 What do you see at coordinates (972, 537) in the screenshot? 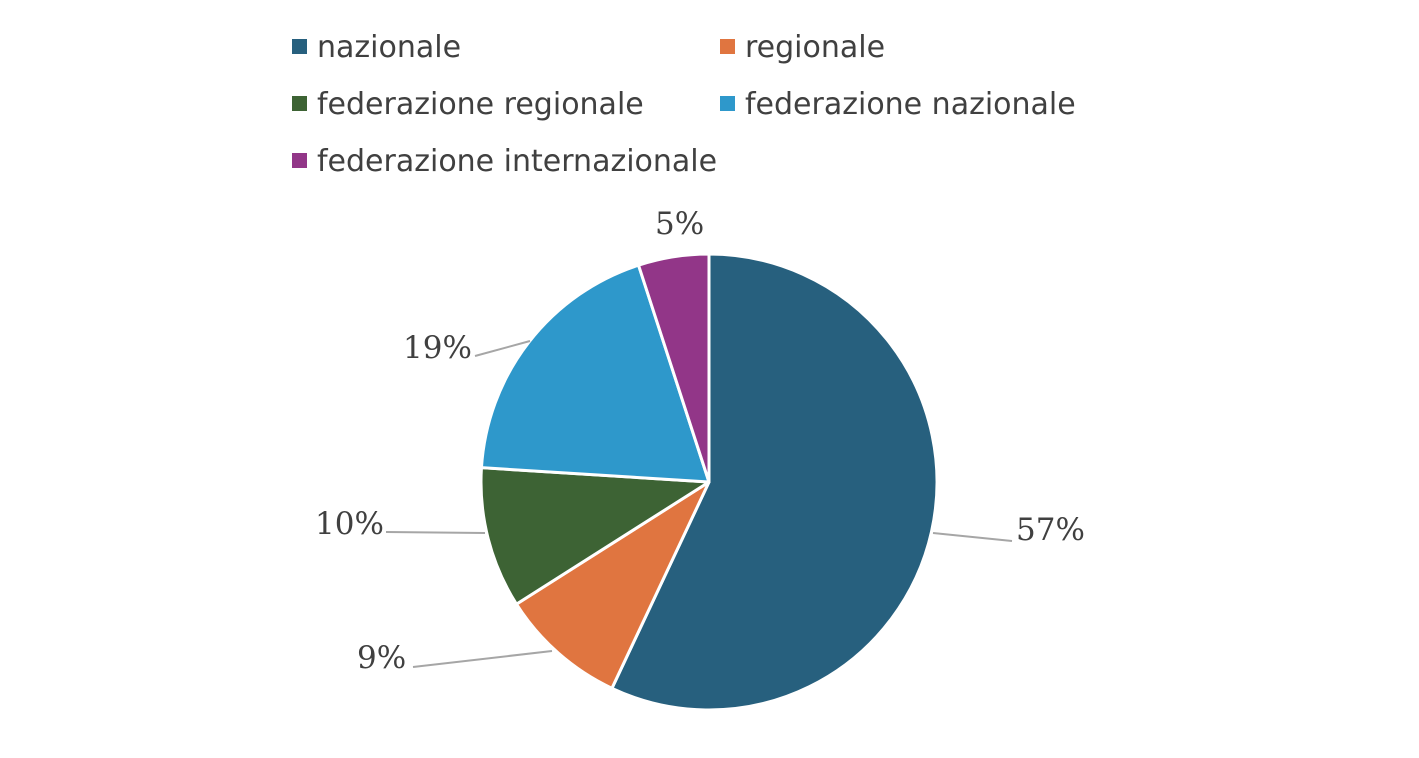
I see `leader-line-nazionale` at bounding box center [972, 537].